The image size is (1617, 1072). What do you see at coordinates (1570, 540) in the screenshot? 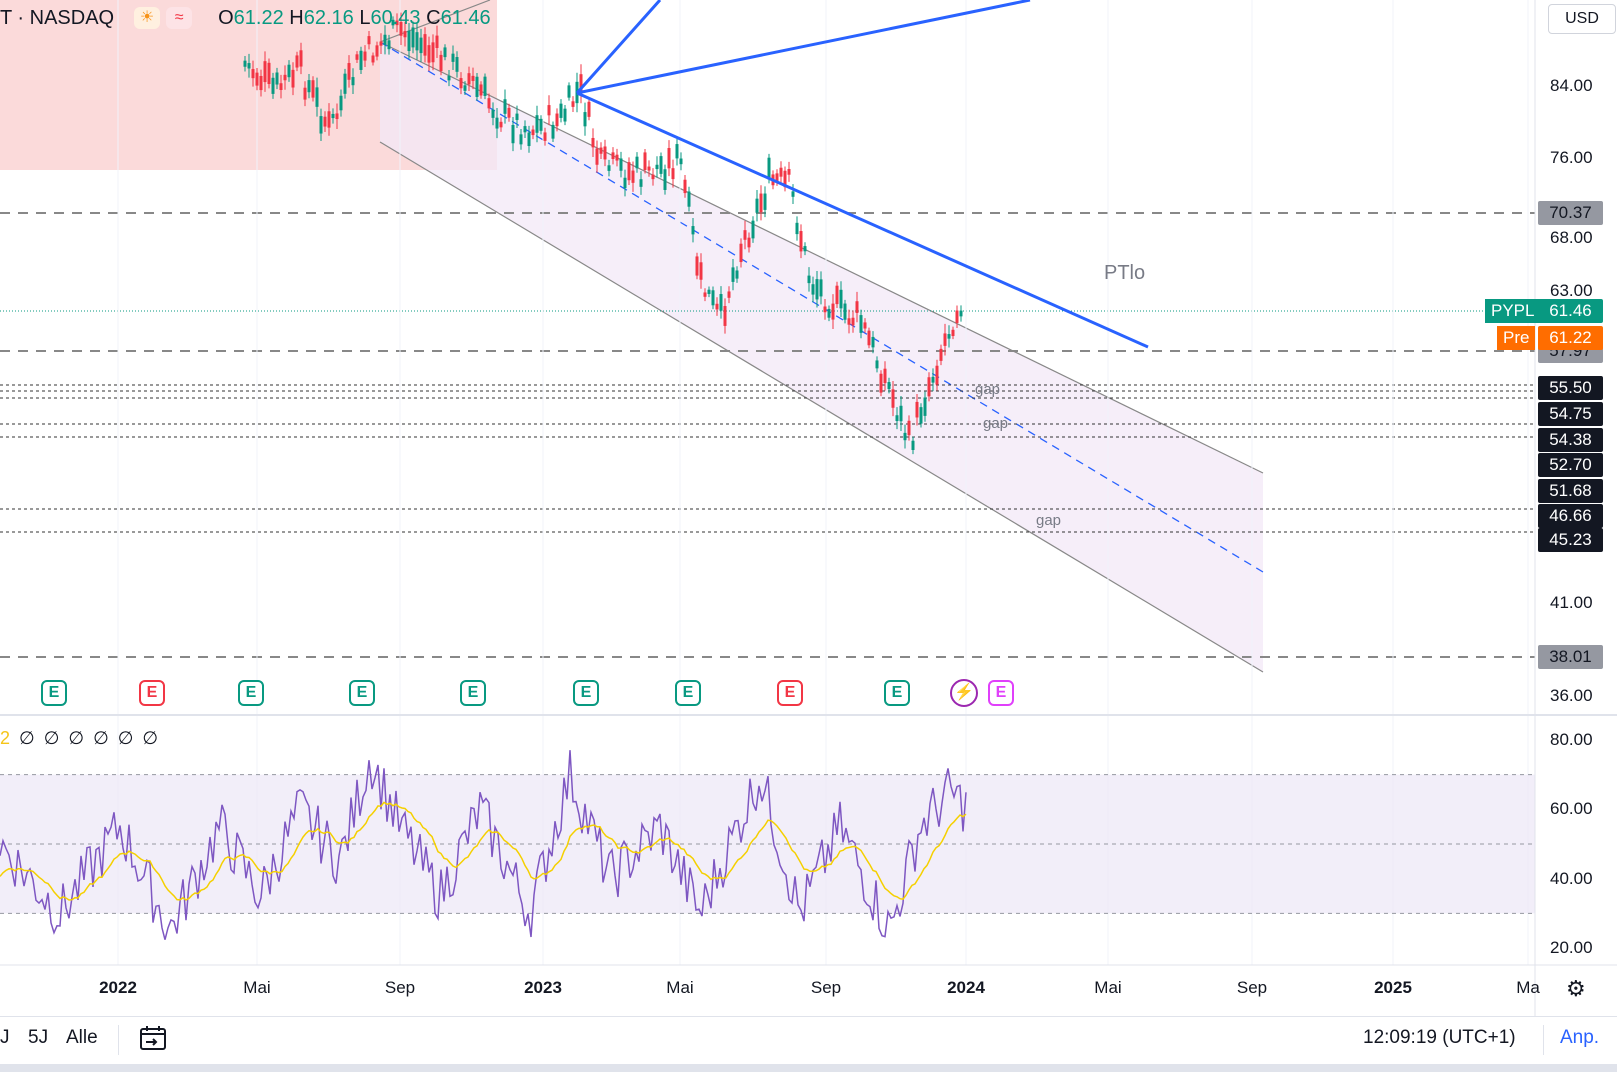
I see `price-level-tag: 45.23` at bounding box center [1570, 540].